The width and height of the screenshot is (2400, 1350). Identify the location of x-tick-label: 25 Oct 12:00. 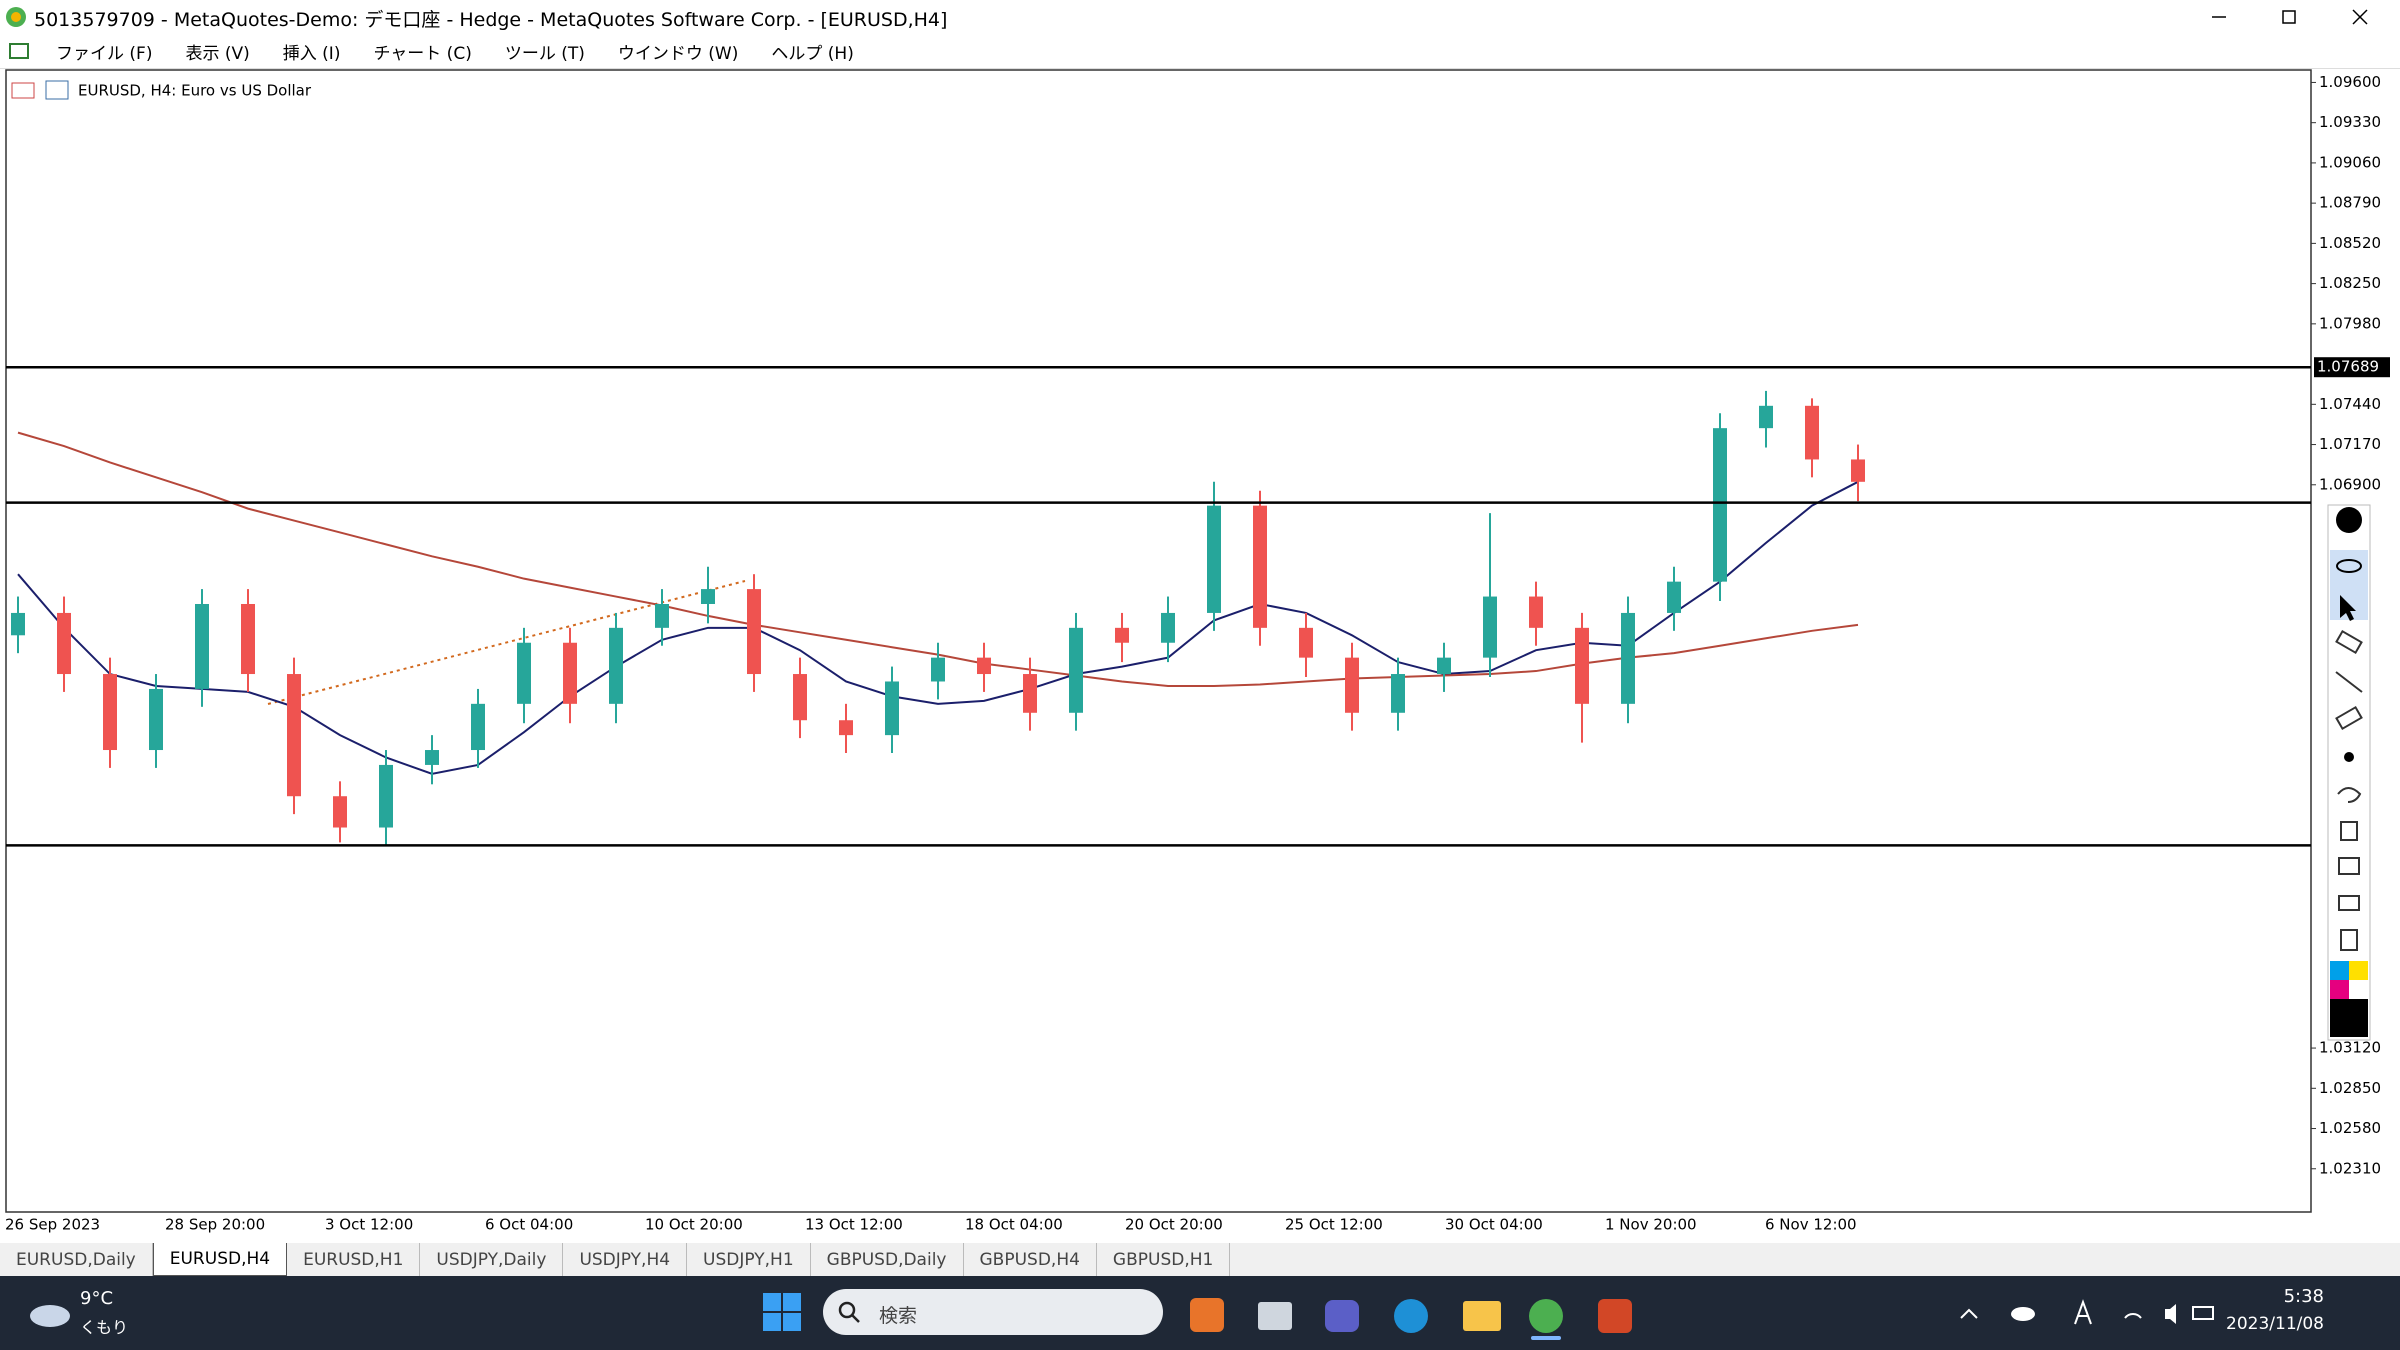
(1334, 1225).